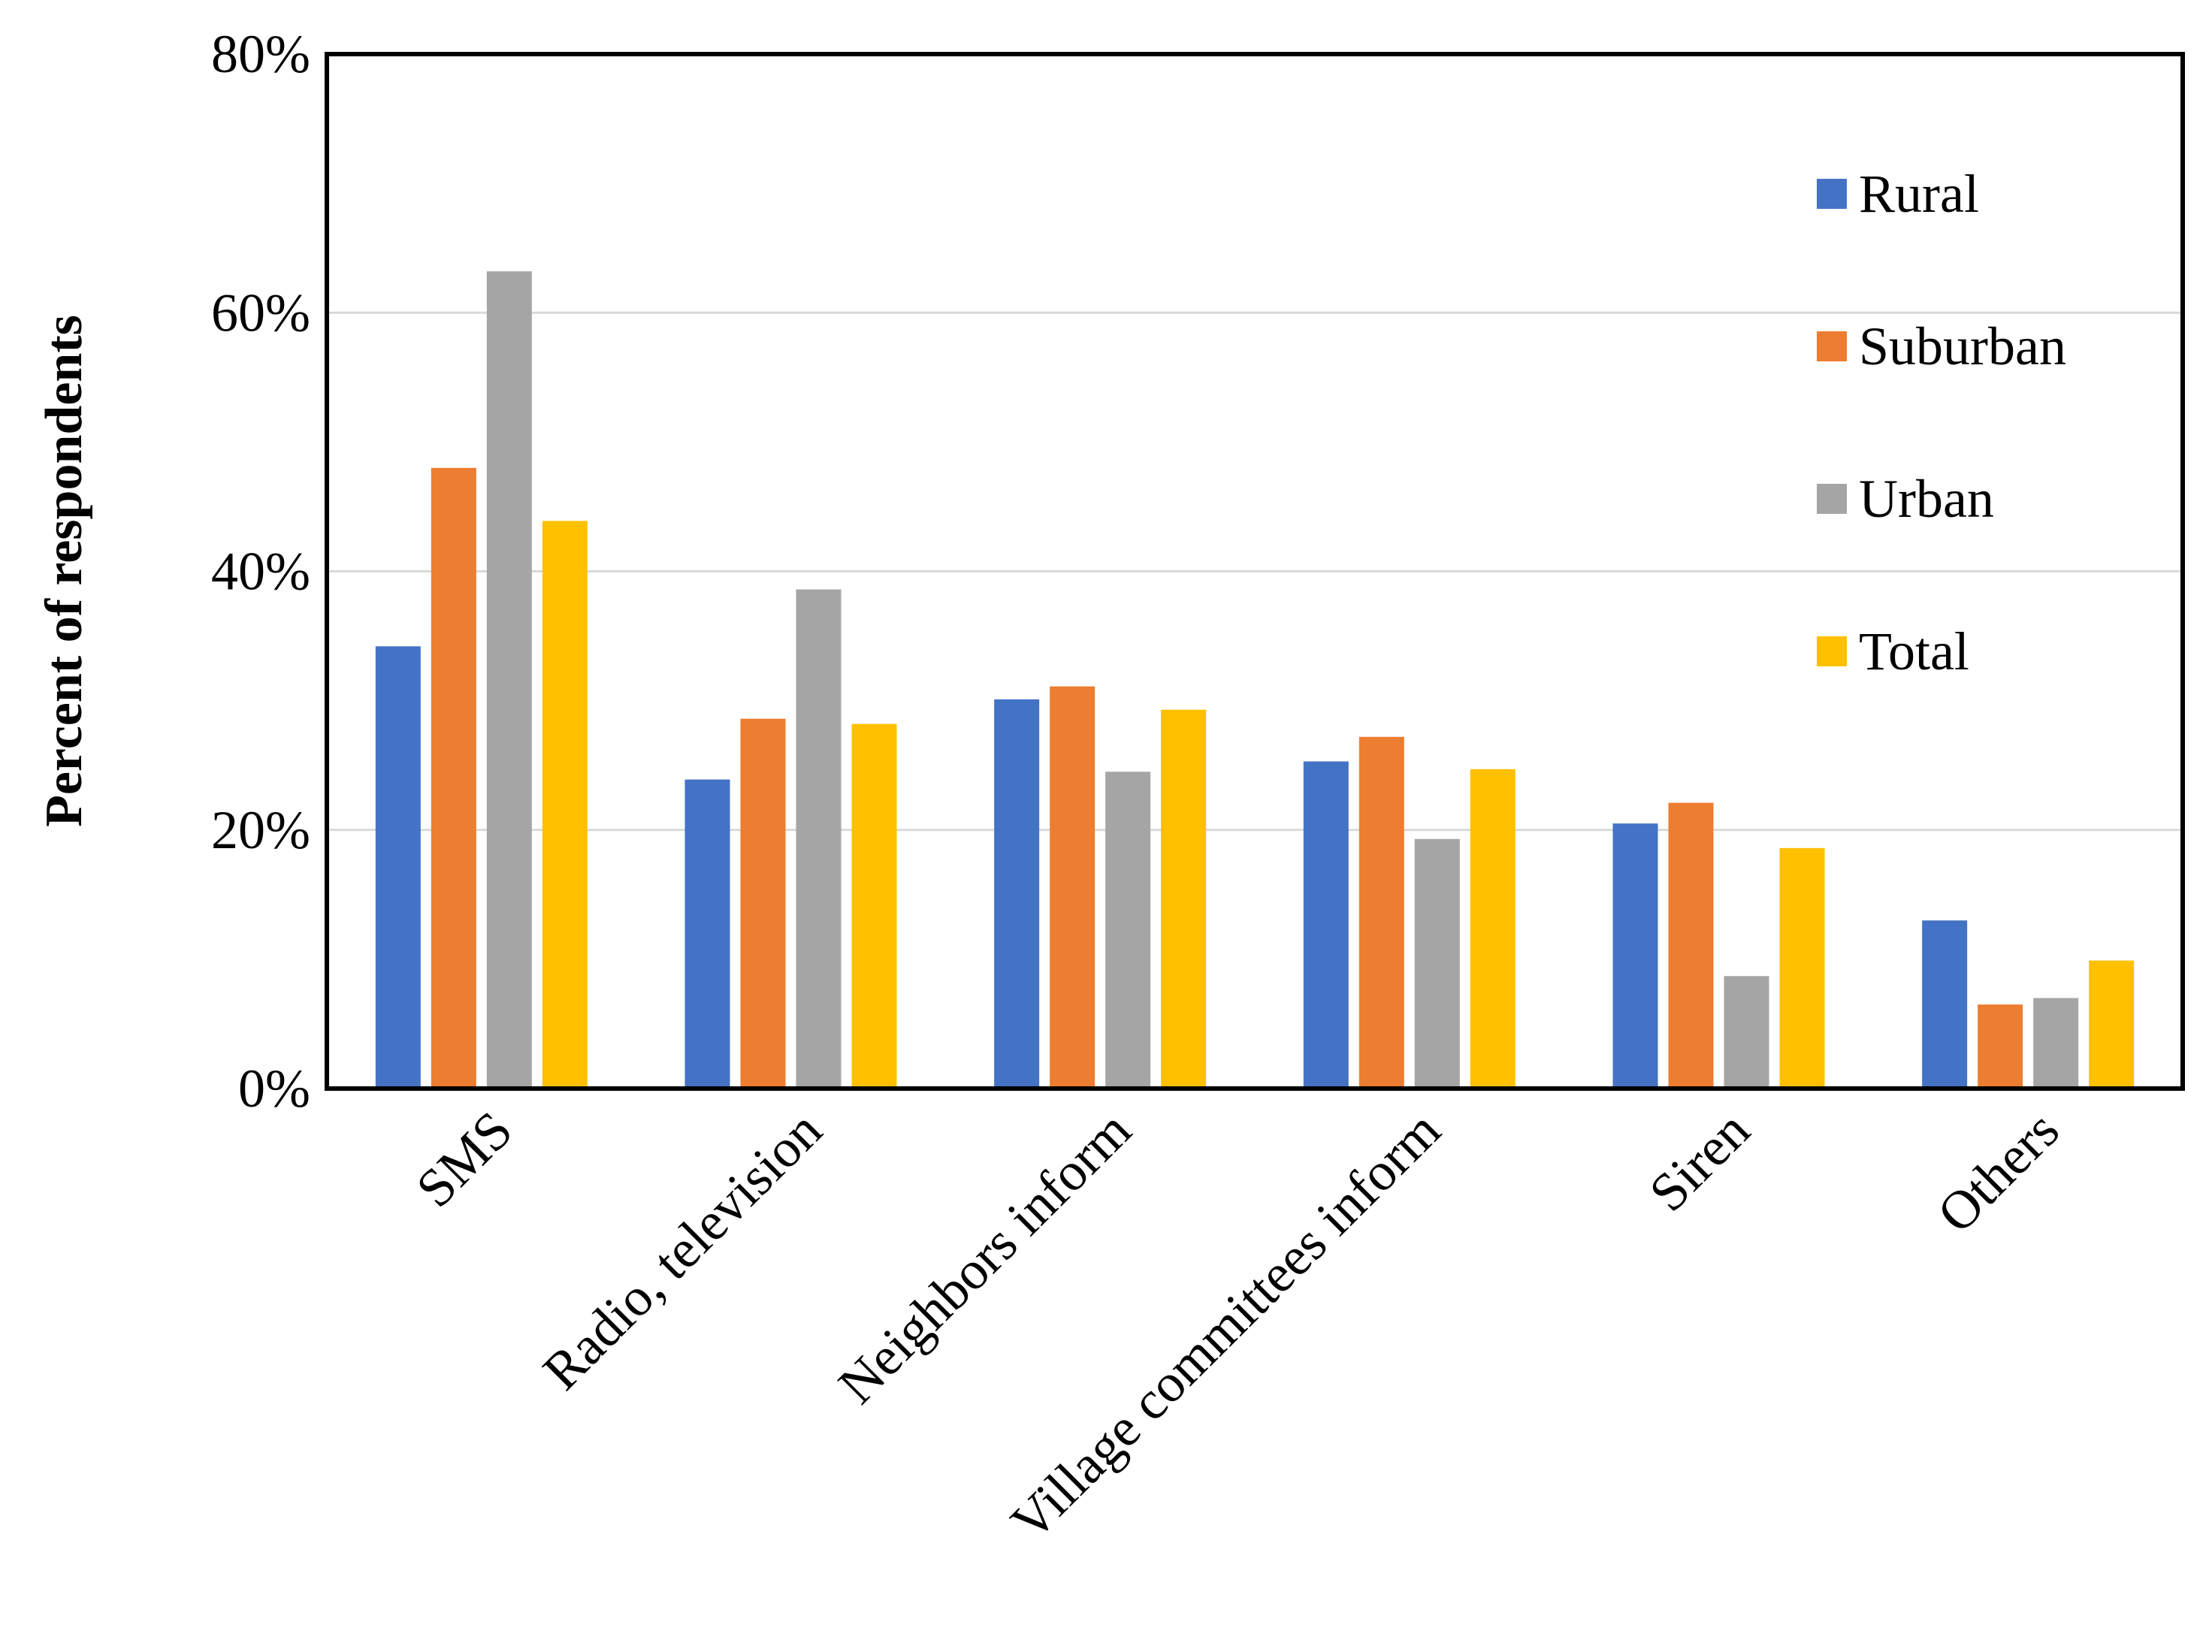 The image size is (2212, 1652). What do you see at coordinates (64, 571) in the screenshot?
I see `y-axis-title: Percent of respondents` at bounding box center [64, 571].